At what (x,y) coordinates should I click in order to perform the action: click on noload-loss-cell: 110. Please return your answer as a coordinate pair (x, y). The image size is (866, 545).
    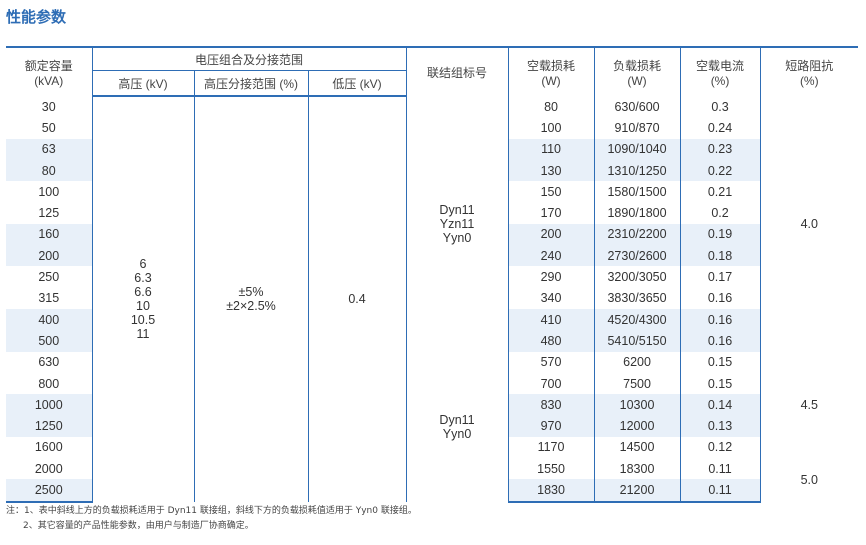
    Looking at the image, I should click on (551, 149).